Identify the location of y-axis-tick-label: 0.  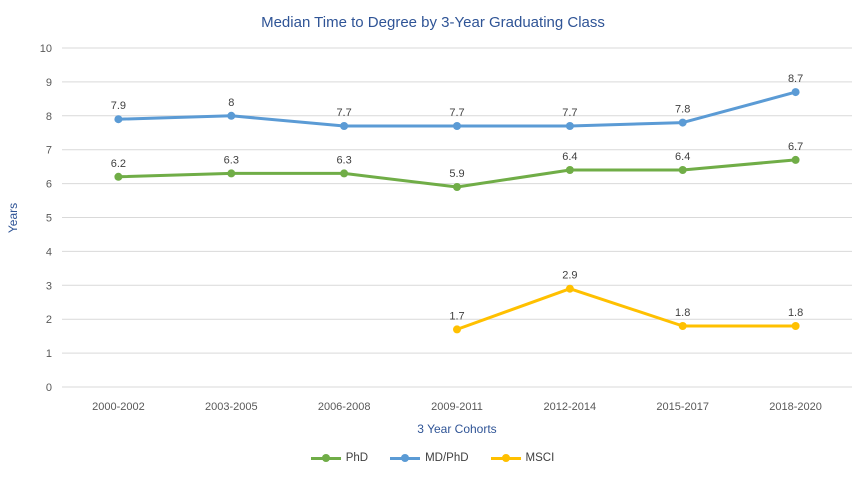
(49, 388).